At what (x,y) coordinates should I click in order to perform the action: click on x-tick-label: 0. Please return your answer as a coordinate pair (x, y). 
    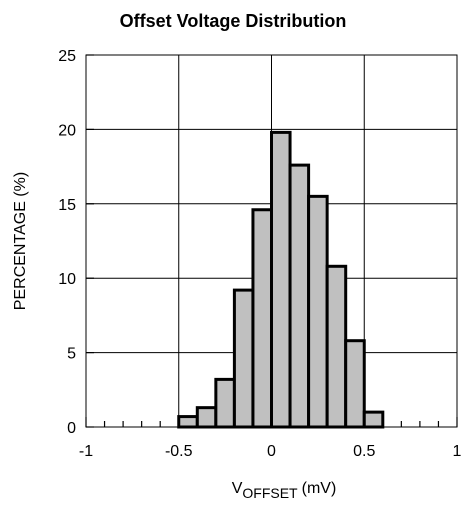
    Looking at the image, I should click on (271, 451).